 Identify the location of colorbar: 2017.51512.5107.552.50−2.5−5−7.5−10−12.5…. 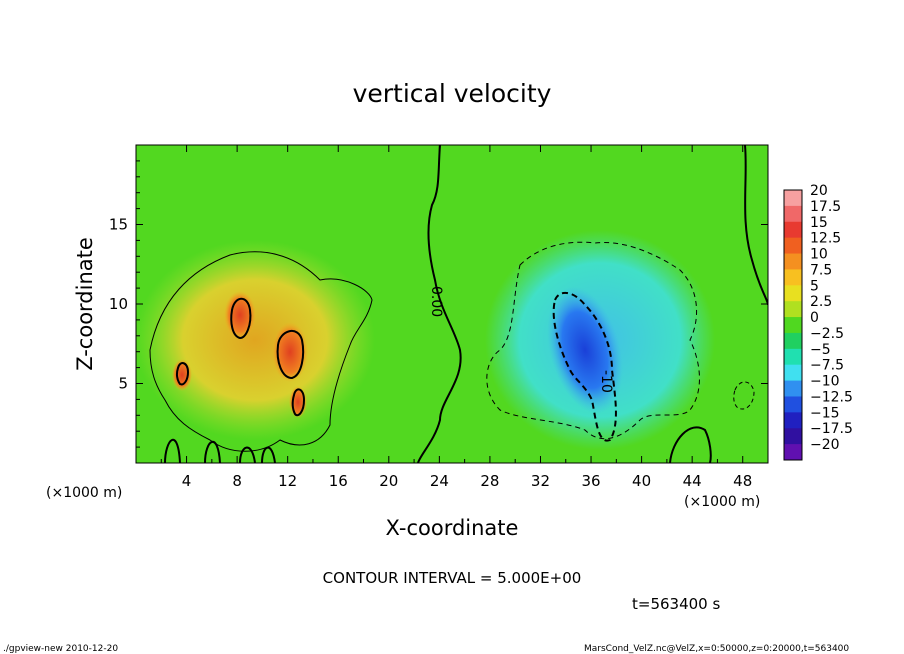
(818, 322).